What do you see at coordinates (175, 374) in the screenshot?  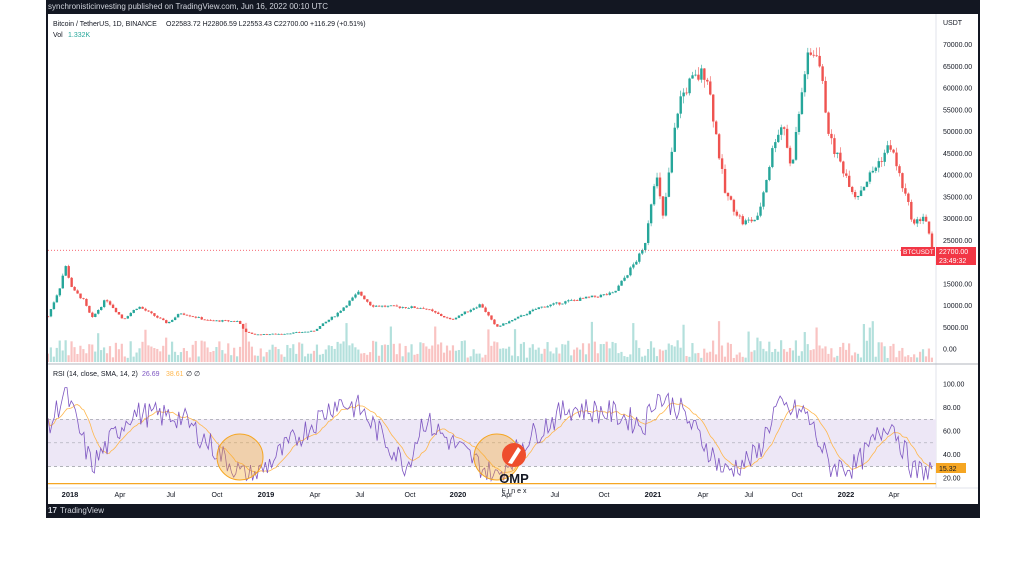 I see `rsi-legend-ma: 38.61` at bounding box center [175, 374].